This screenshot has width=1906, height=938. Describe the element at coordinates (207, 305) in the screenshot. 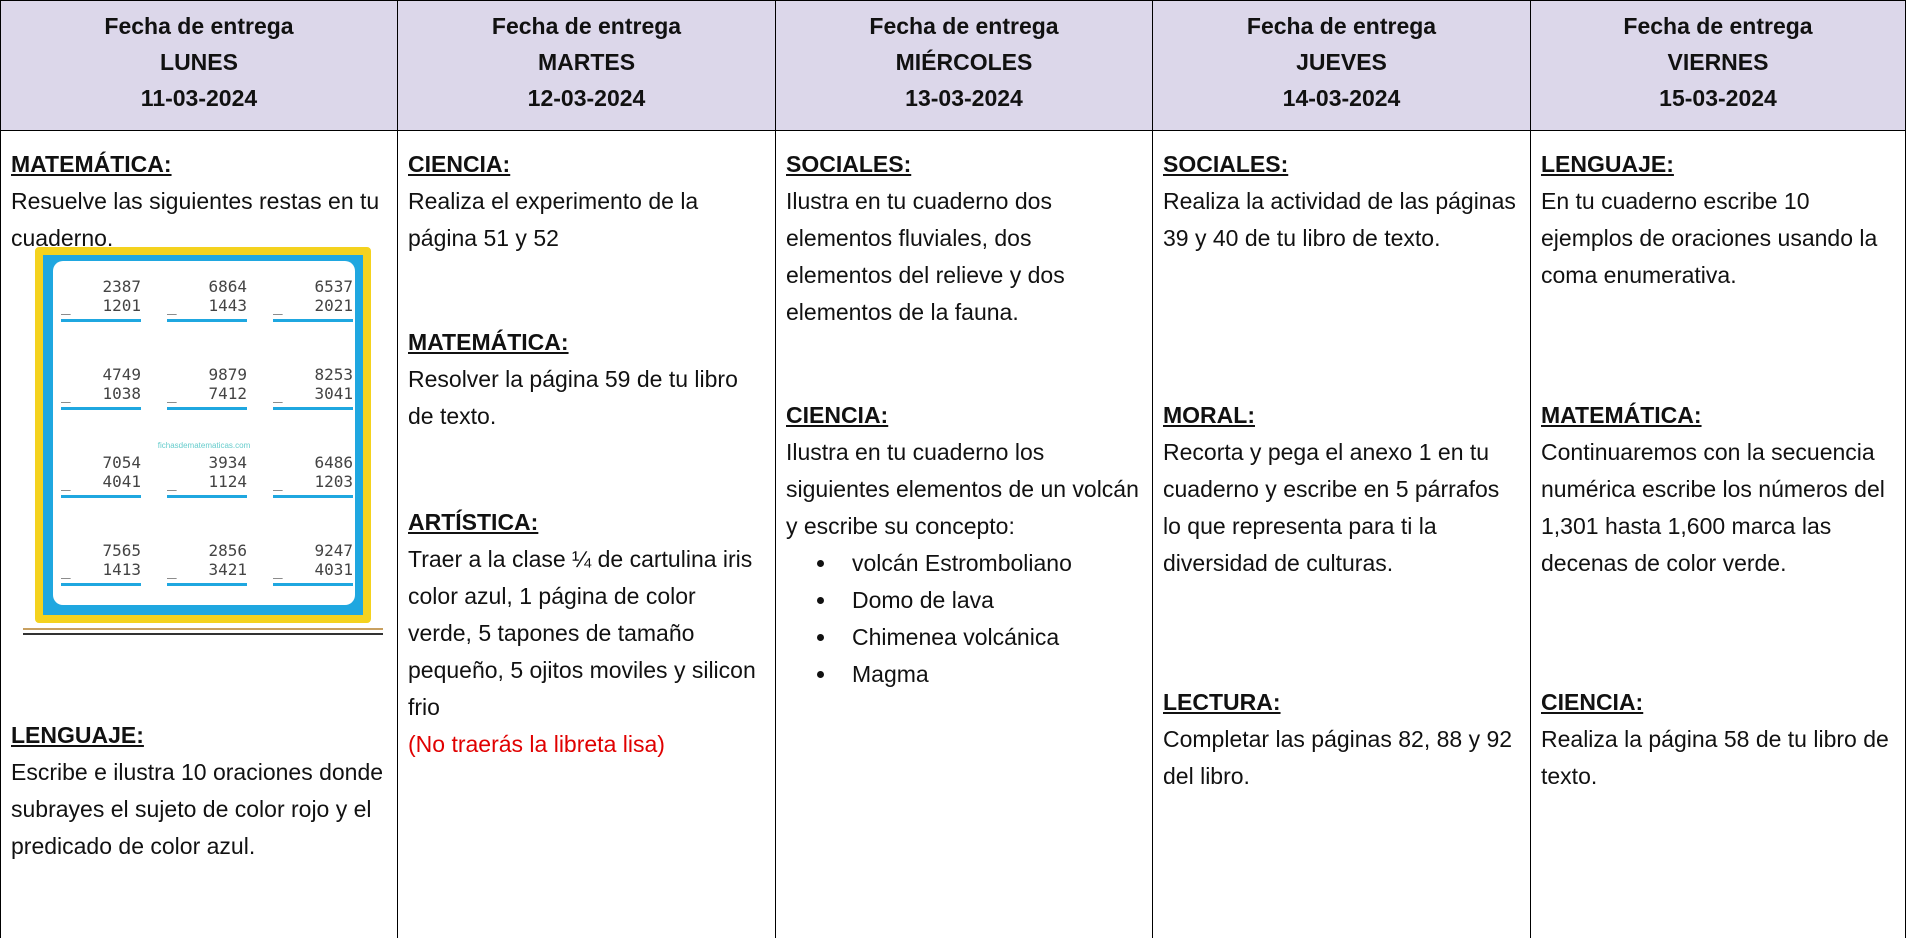

I see `subtrahend: _ 1443` at that location.